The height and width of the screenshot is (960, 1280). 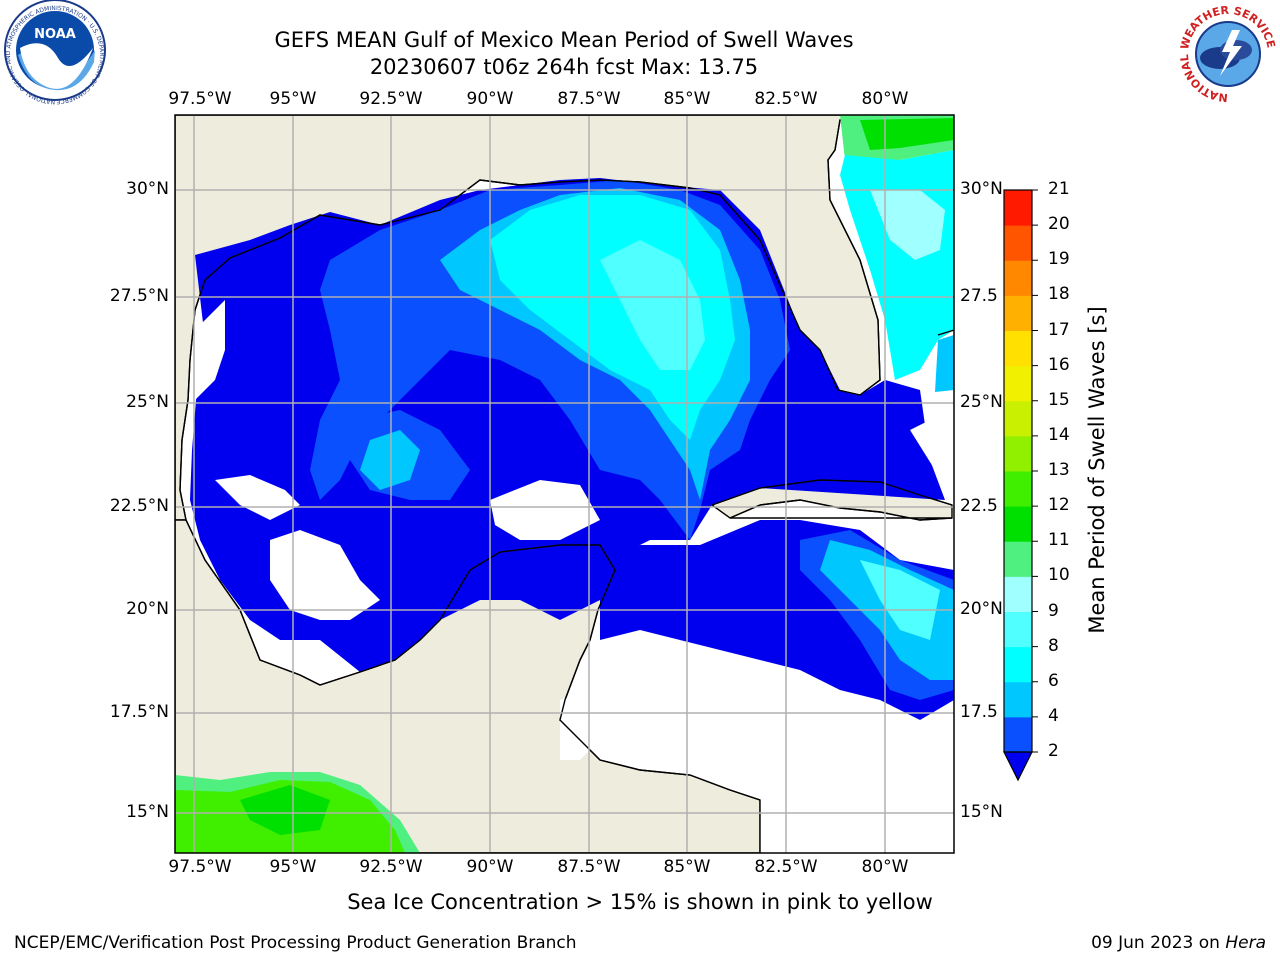 What do you see at coordinates (1059, 189) in the screenshot?
I see `colorbar-tick-label: 21` at bounding box center [1059, 189].